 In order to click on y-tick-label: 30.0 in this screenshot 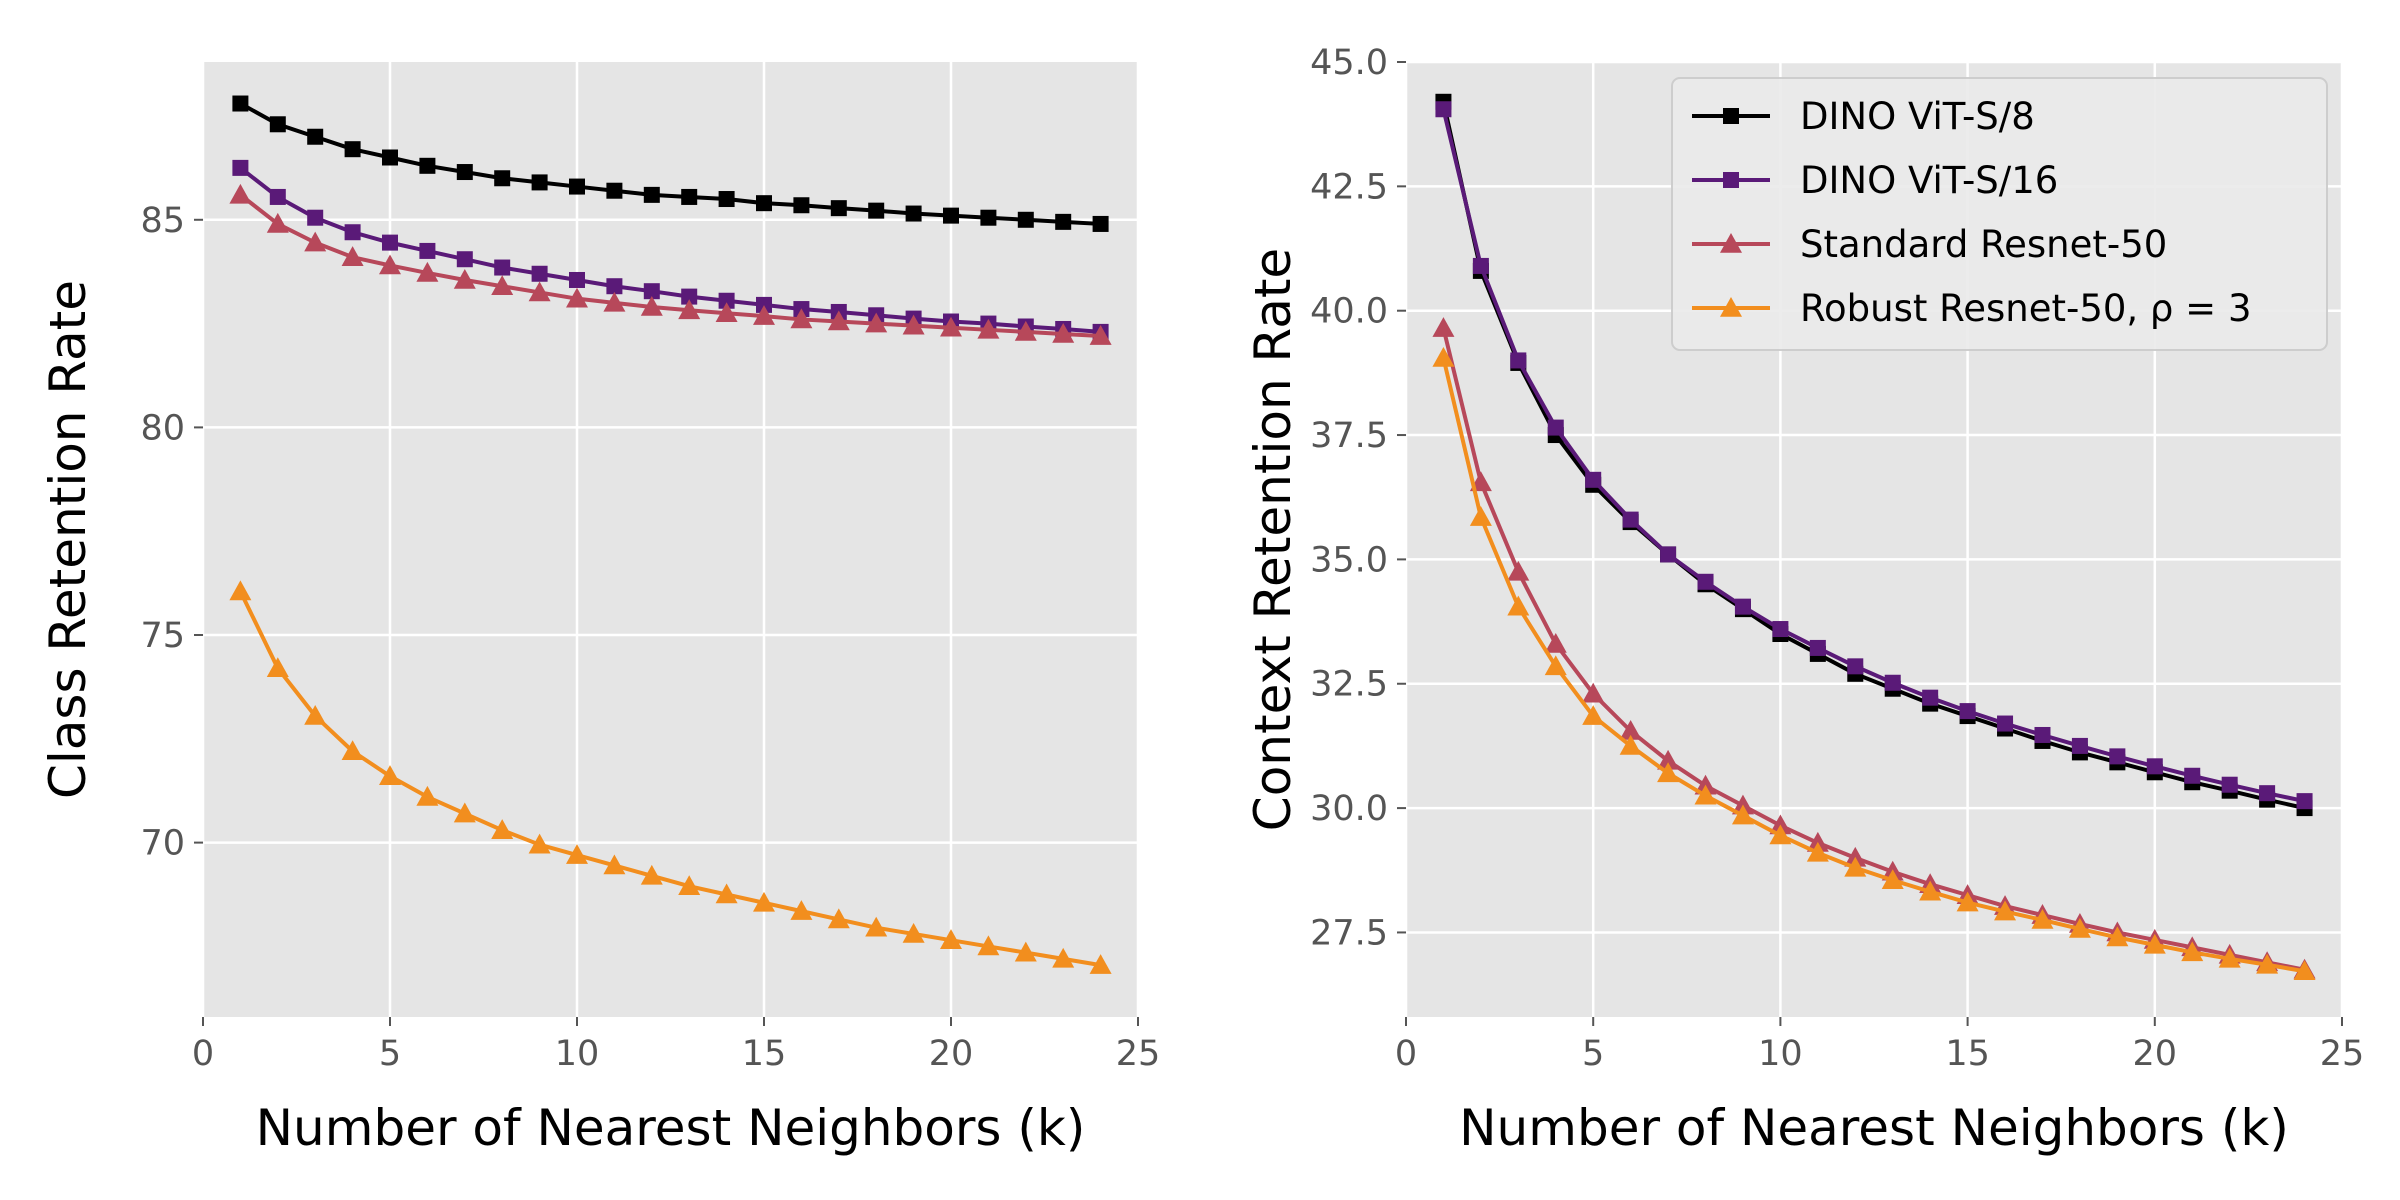, I will do `click(1349, 809)`.